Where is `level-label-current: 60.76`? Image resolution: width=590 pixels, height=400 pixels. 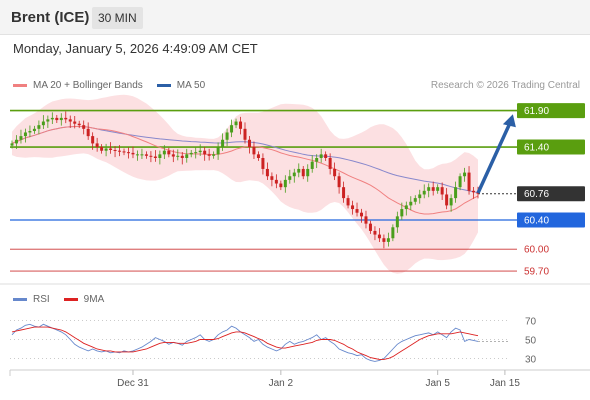
level-label-current: 60.76 is located at coordinates (536, 194).